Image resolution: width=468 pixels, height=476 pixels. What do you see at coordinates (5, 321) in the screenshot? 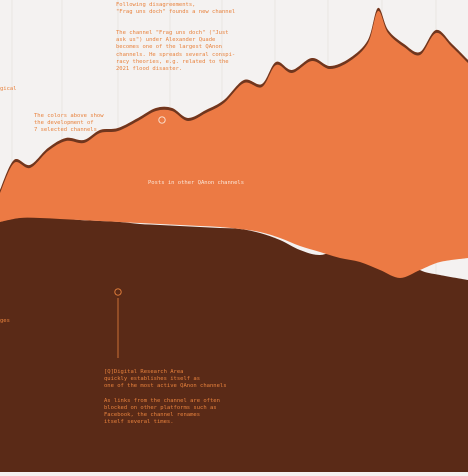
I see `annotation-clipped-left-bottom: ges` at bounding box center [5, 321].